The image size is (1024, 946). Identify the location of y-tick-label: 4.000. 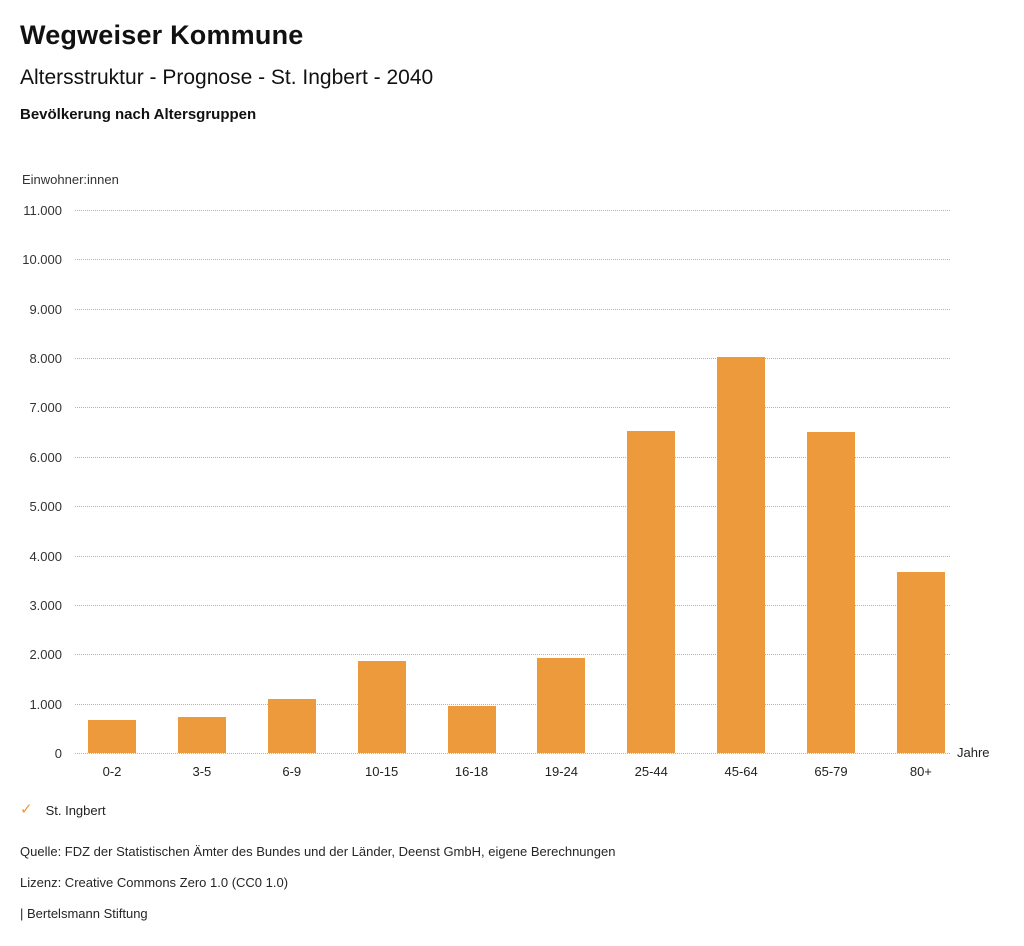
(45, 556).